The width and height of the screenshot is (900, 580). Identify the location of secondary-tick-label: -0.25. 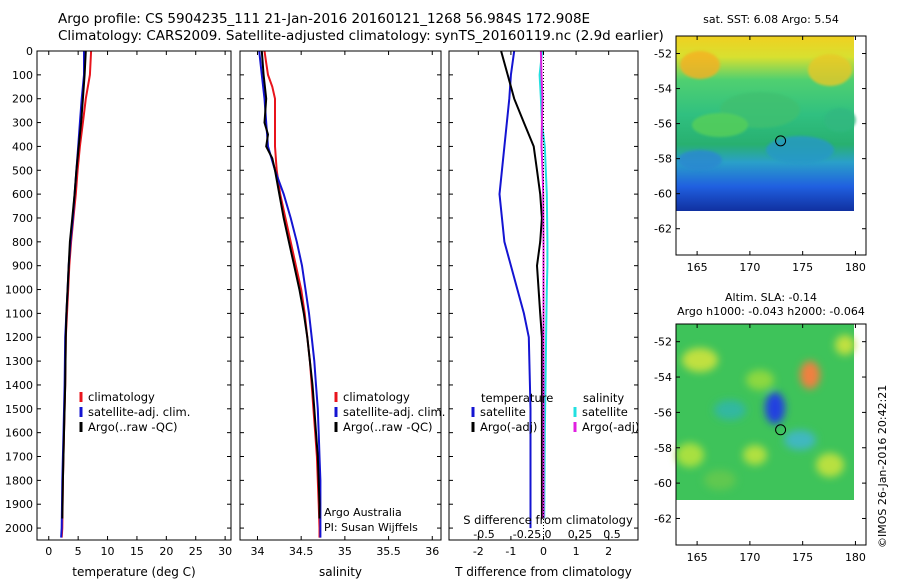
(527, 534).